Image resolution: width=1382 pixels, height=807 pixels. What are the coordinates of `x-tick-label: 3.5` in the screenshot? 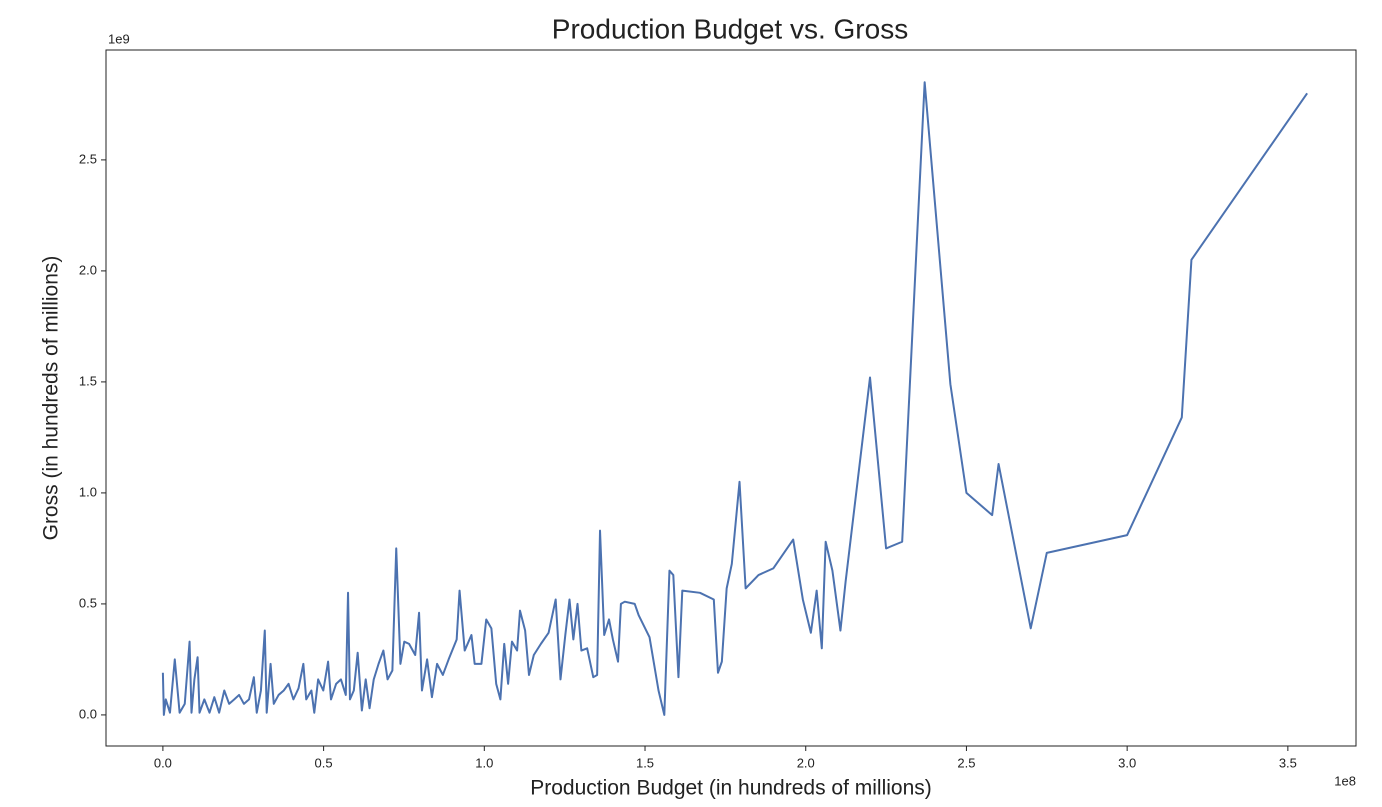 It's located at (1288, 762).